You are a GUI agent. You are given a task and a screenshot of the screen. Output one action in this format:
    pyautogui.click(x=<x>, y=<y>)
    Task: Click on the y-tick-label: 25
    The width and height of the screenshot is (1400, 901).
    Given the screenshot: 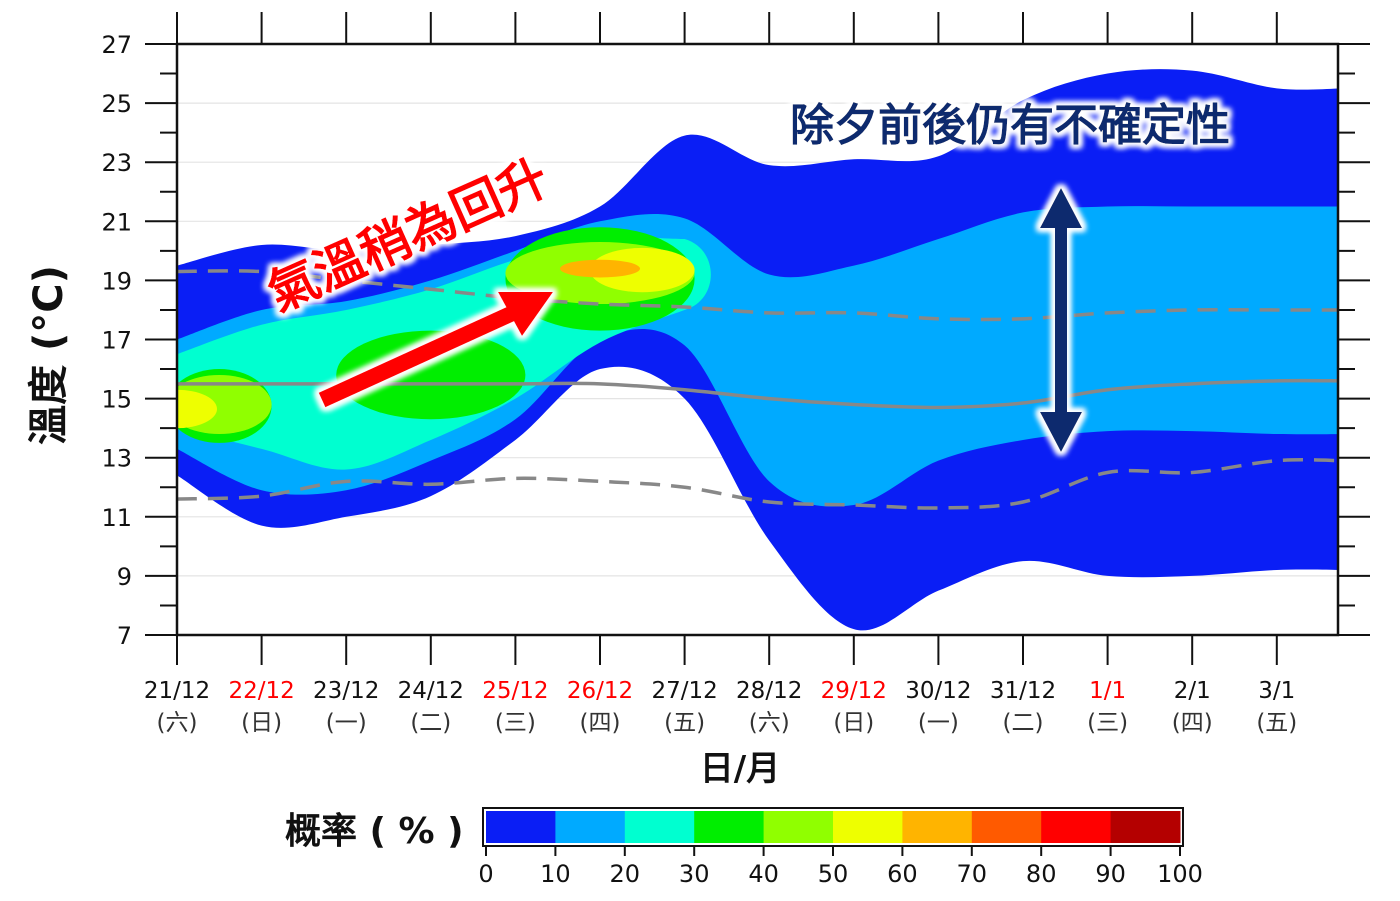 What is the action you would take?
    pyautogui.click(x=116, y=104)
    